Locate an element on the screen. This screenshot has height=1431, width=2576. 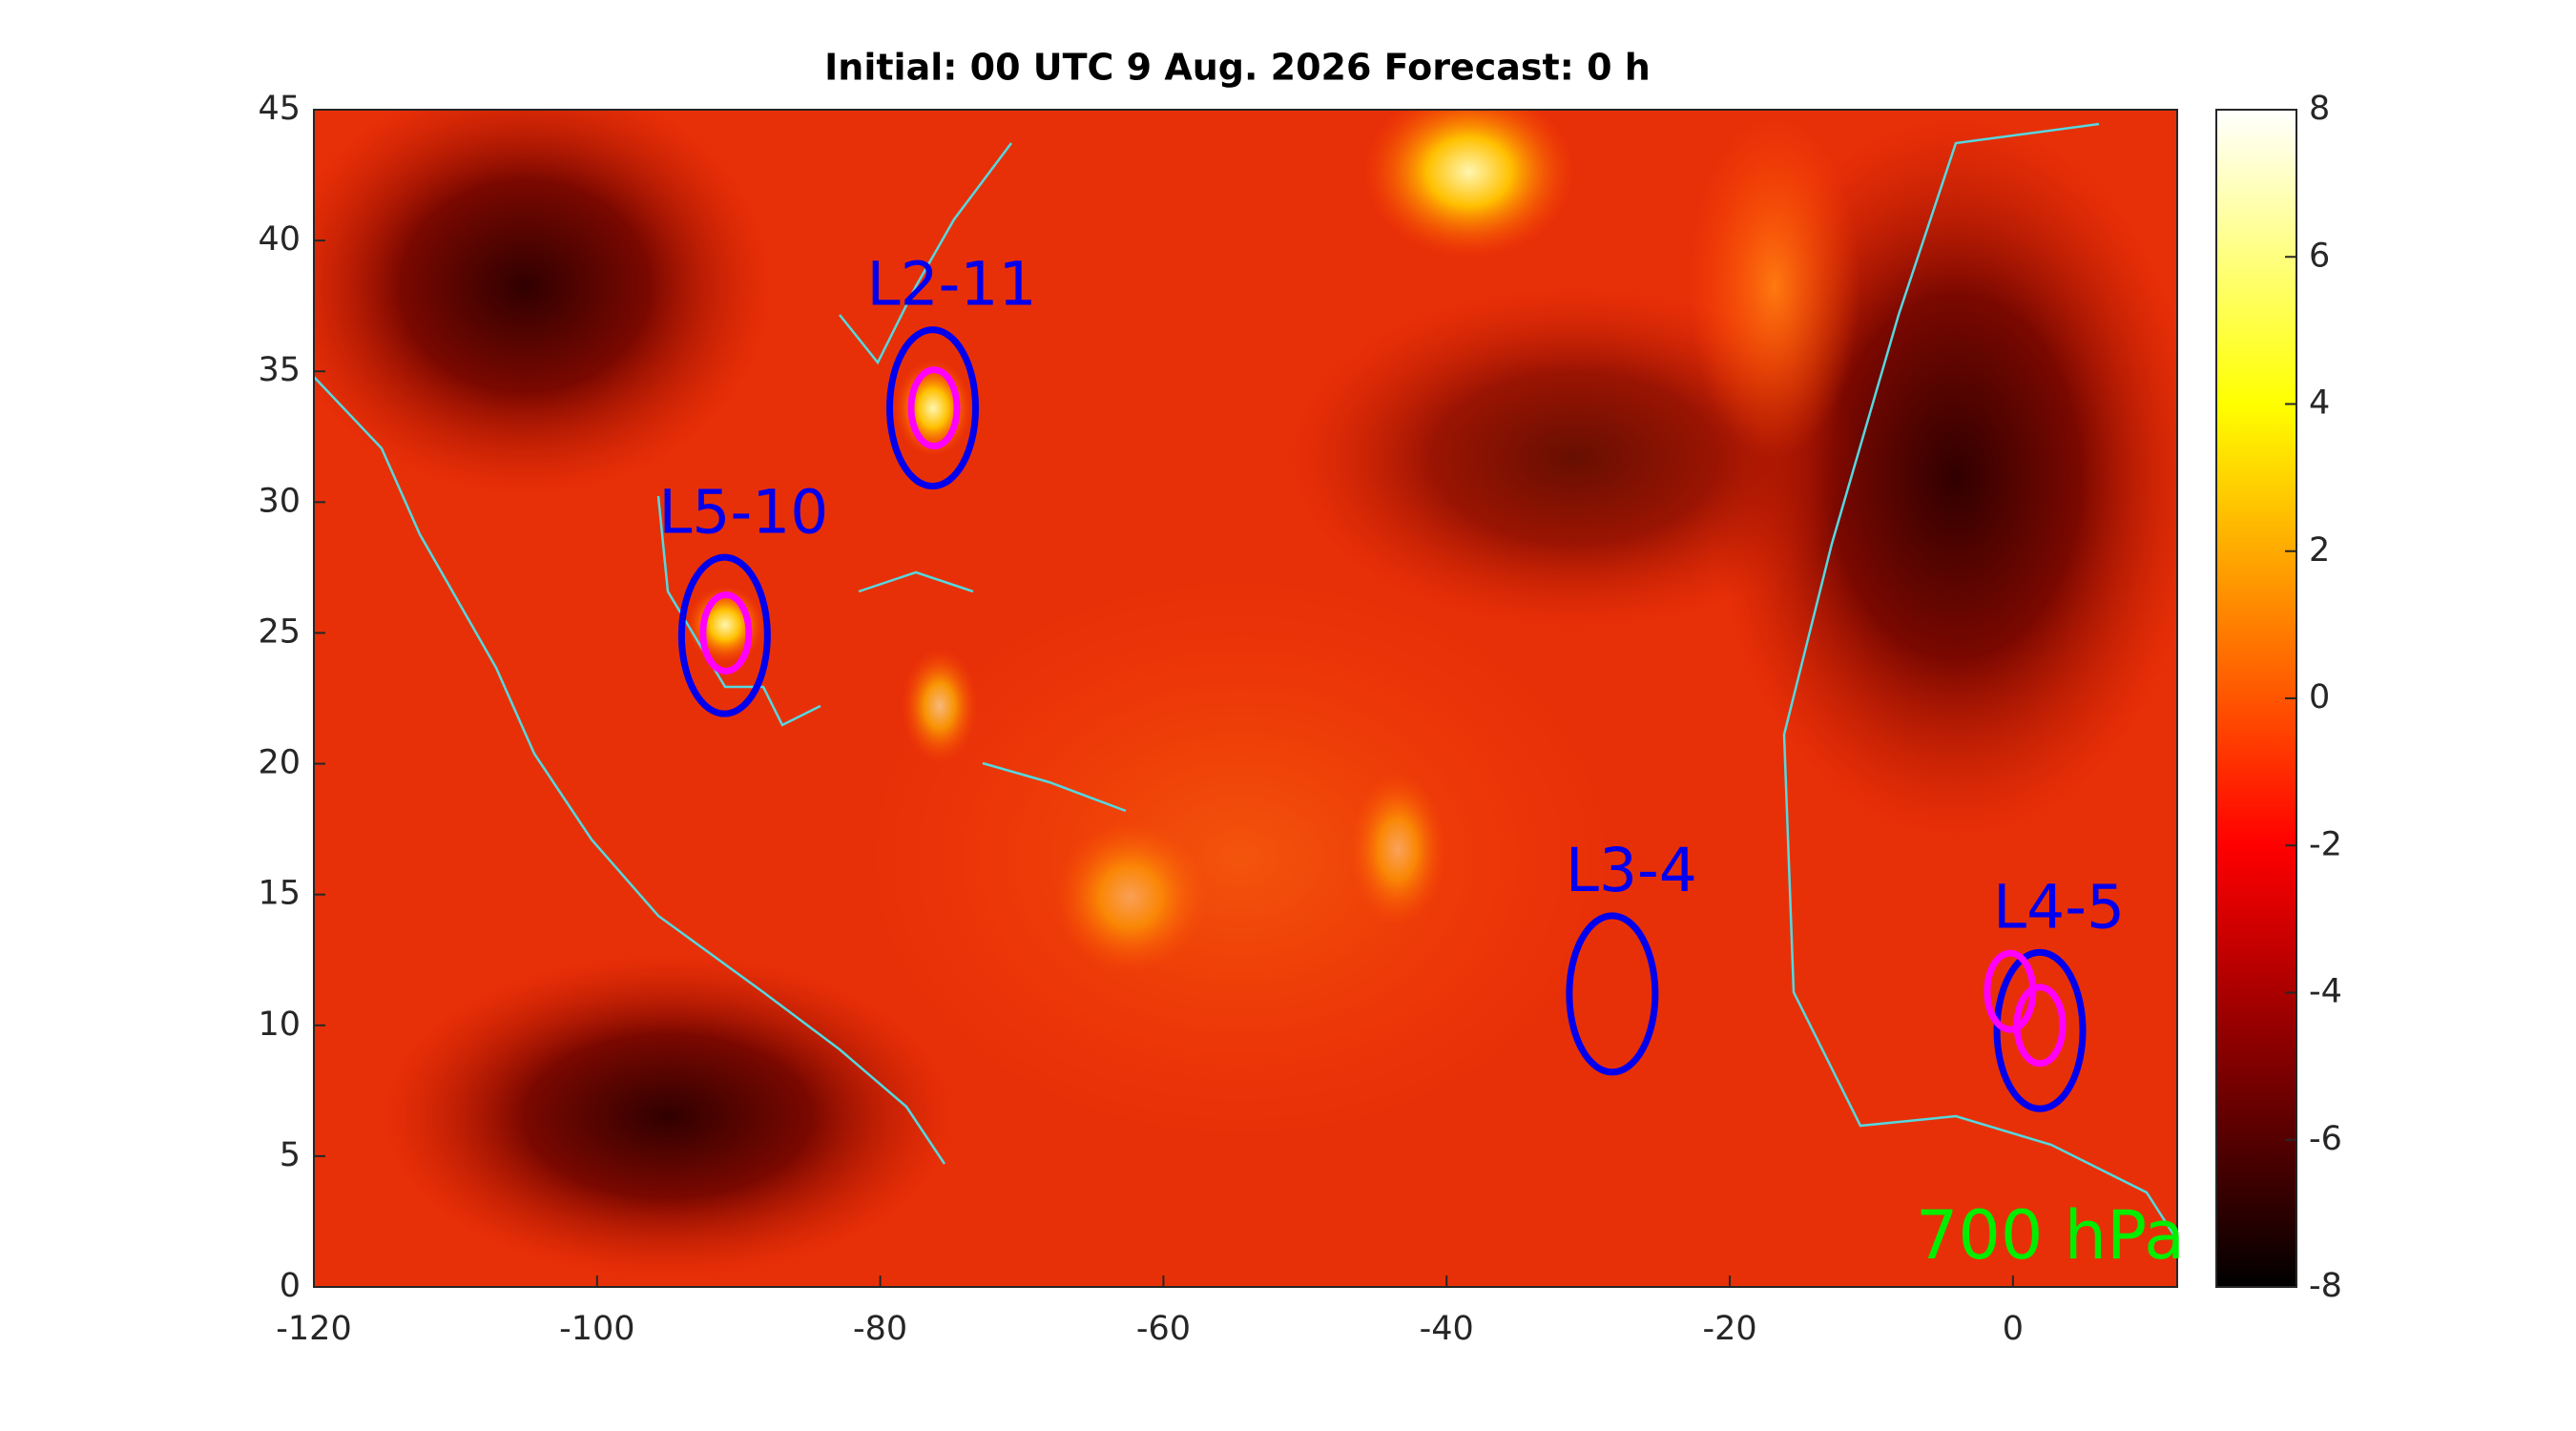
x-tick-label: 0 is located at coordinates (2013, 1329).